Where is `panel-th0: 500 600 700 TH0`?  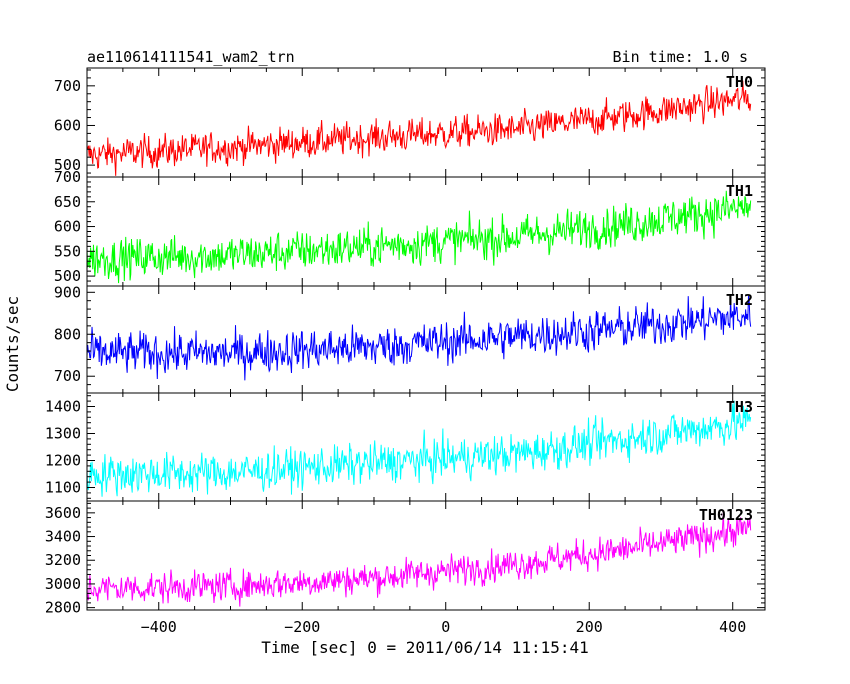 panel-th0: 500 600 700 TH0 is located at coordinates (410, 122).